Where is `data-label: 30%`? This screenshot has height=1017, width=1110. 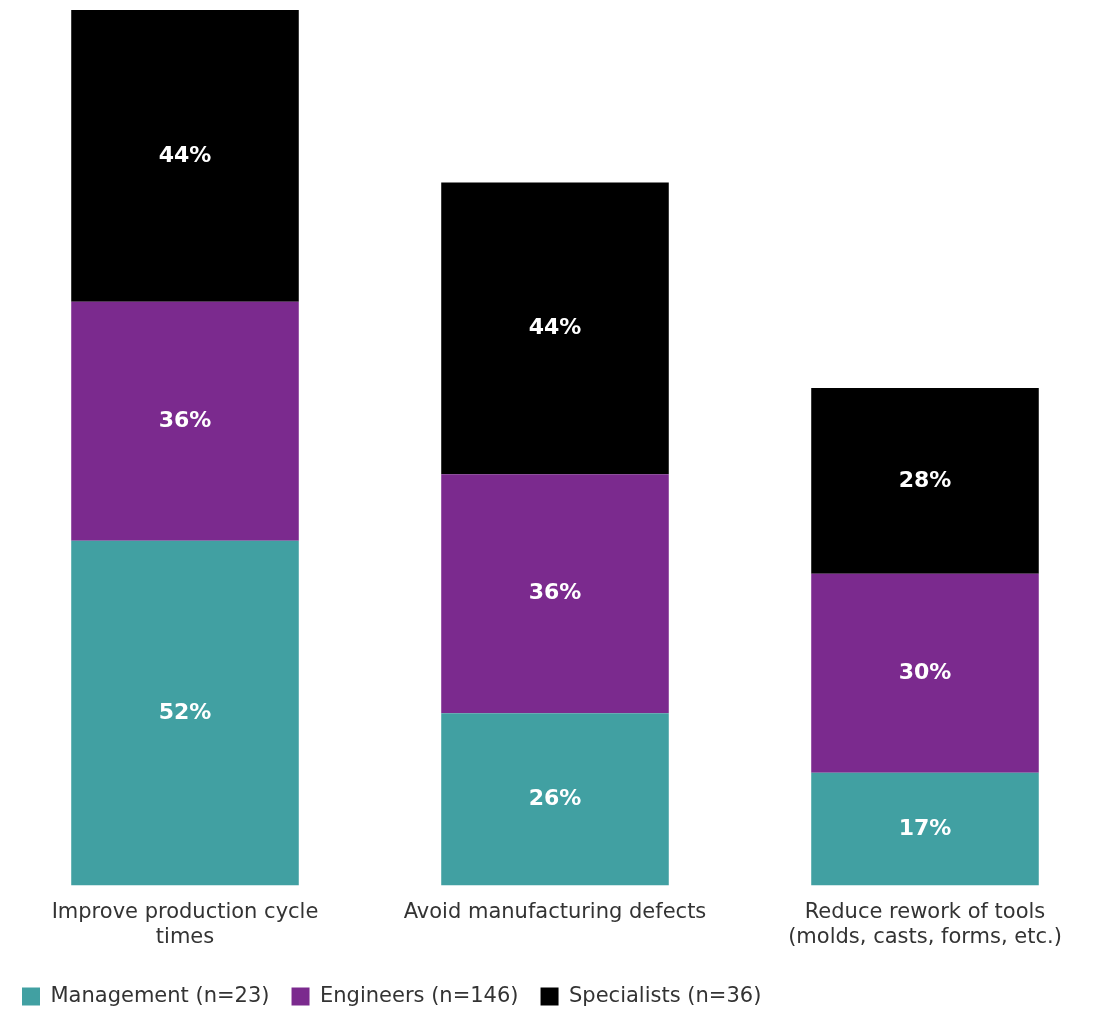 data-label: 30% is located at coordinates (925, 672).